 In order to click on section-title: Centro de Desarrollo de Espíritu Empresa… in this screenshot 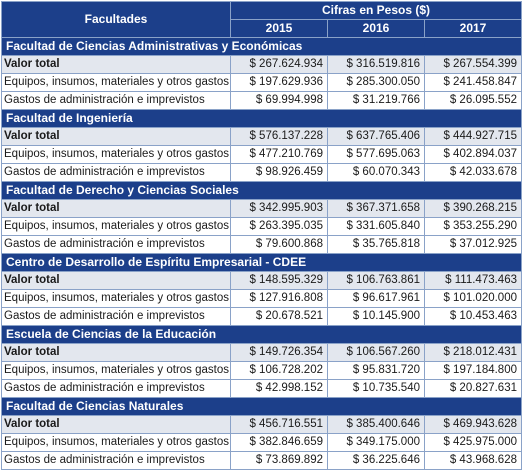, I will do `click(261, 262)`.